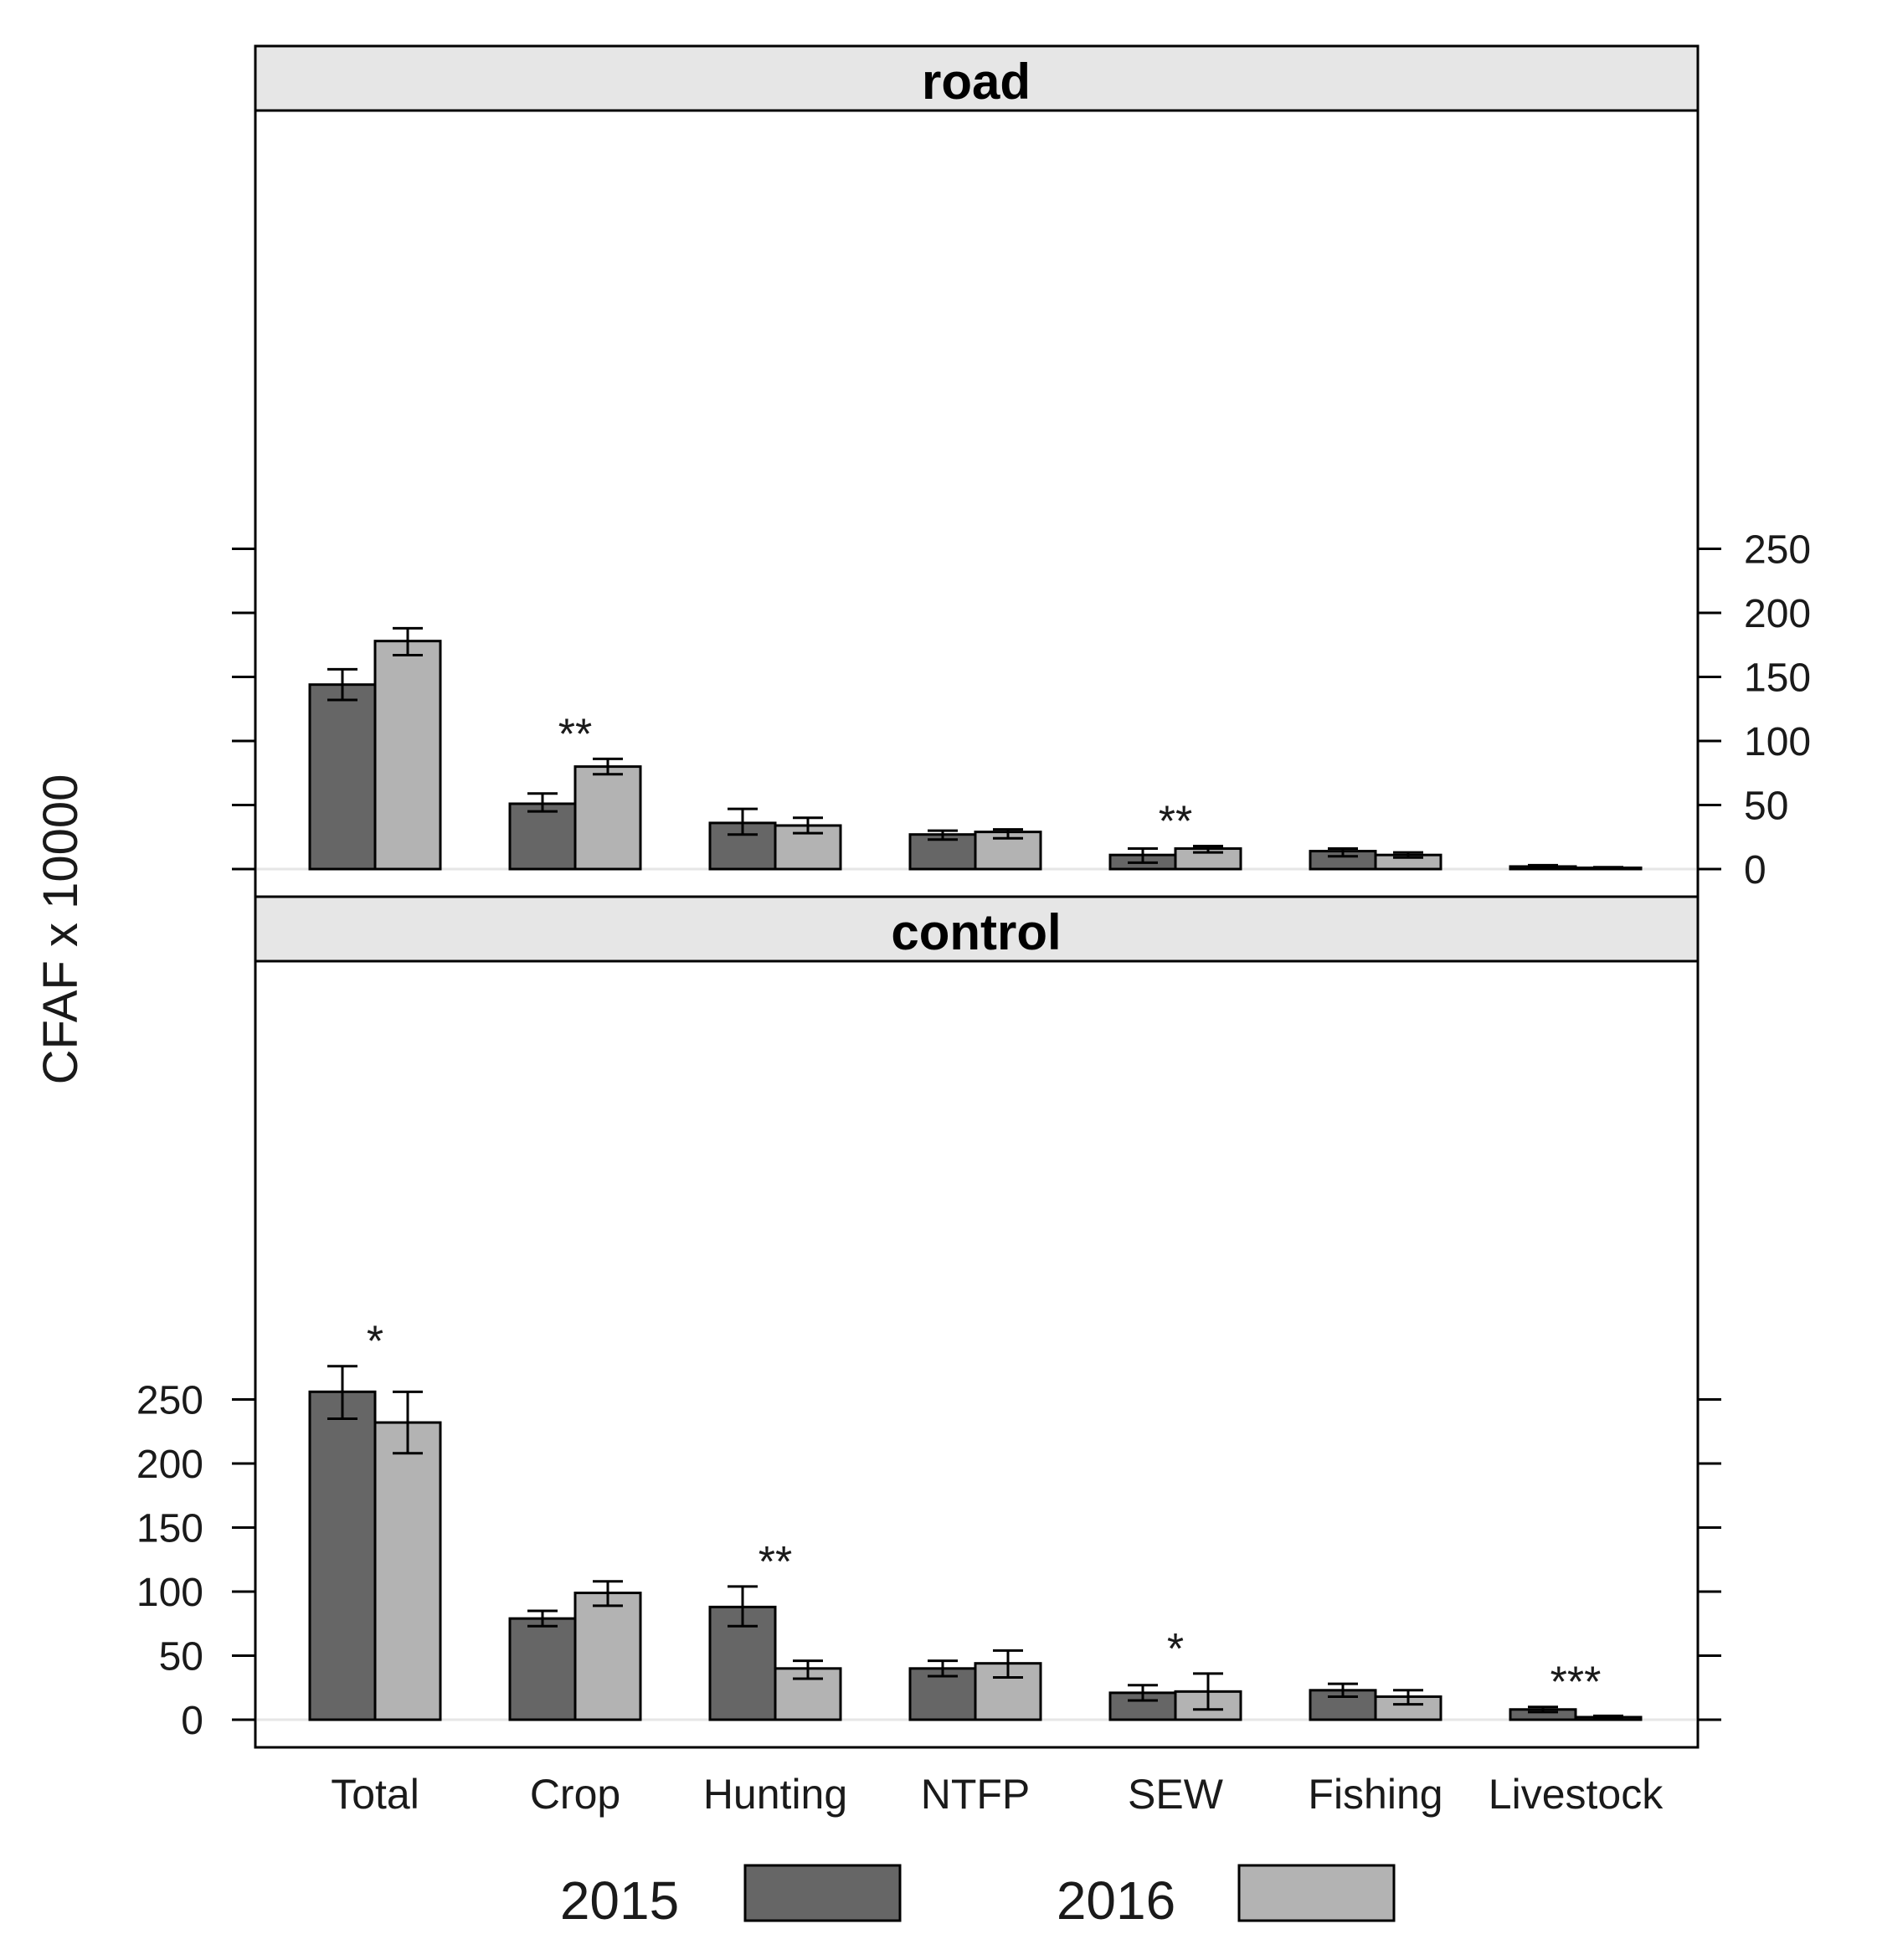  What do you see at coordinates (1576, 1794) in the screenshot?
I see `x-tick-label-Livestock: Livestock` at bounding box center [1576, 1794].